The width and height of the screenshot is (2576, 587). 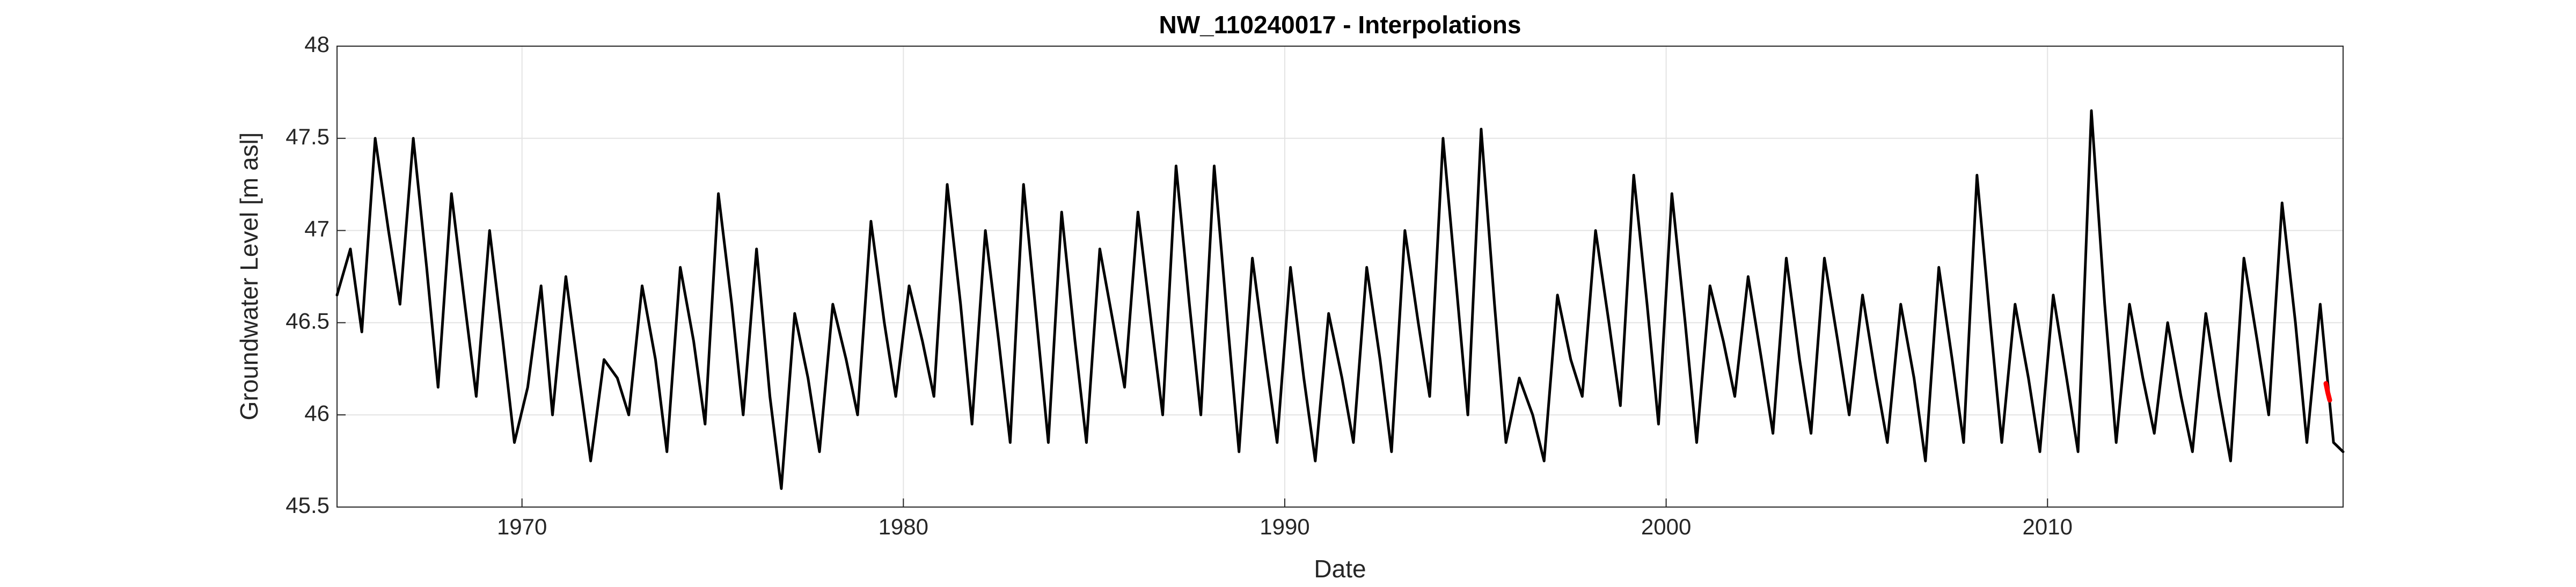 What do you see at coordinates (1340, 25) in the screenshot?
I see `chart-title: NW_110240017 - Interpolations` at bounding box center [1340, 25].